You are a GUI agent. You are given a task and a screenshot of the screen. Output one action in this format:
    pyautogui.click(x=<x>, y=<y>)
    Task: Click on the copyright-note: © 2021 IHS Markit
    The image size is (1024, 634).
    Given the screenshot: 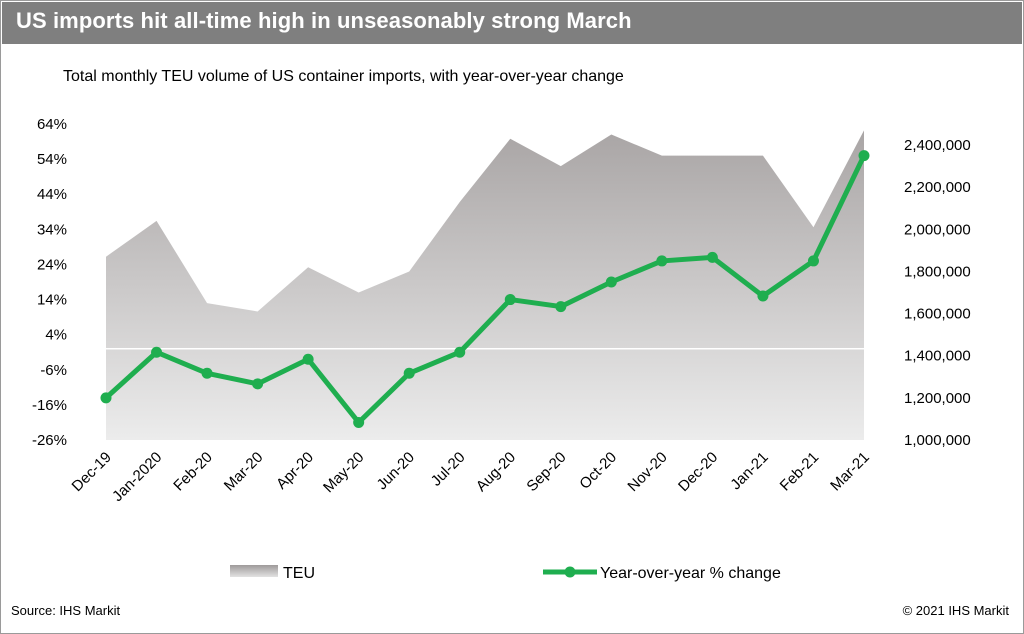 What is the action you would take?
    pyautogui.click(x=955, y=610)
    